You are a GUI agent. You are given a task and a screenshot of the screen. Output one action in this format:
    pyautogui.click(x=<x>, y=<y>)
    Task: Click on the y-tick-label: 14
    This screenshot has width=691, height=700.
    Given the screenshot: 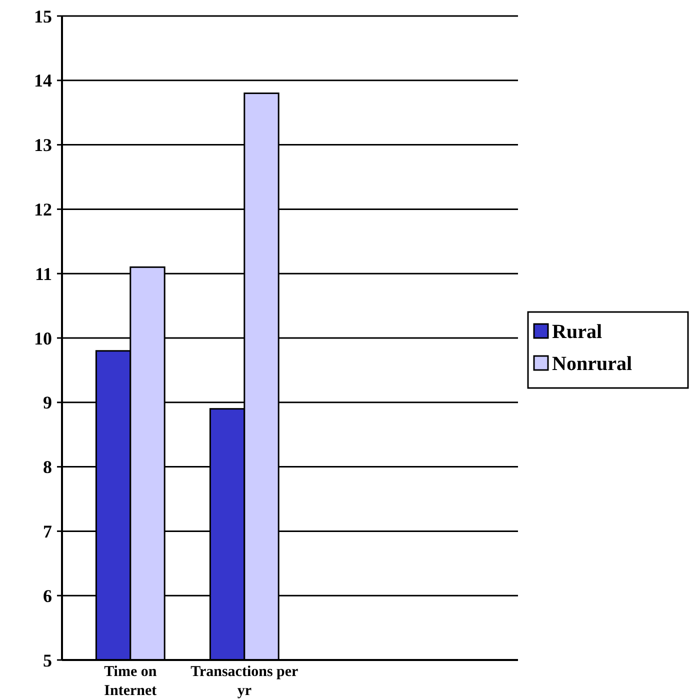 What is the action you would take?
    pyautogui.click(x=43, y=80)
    